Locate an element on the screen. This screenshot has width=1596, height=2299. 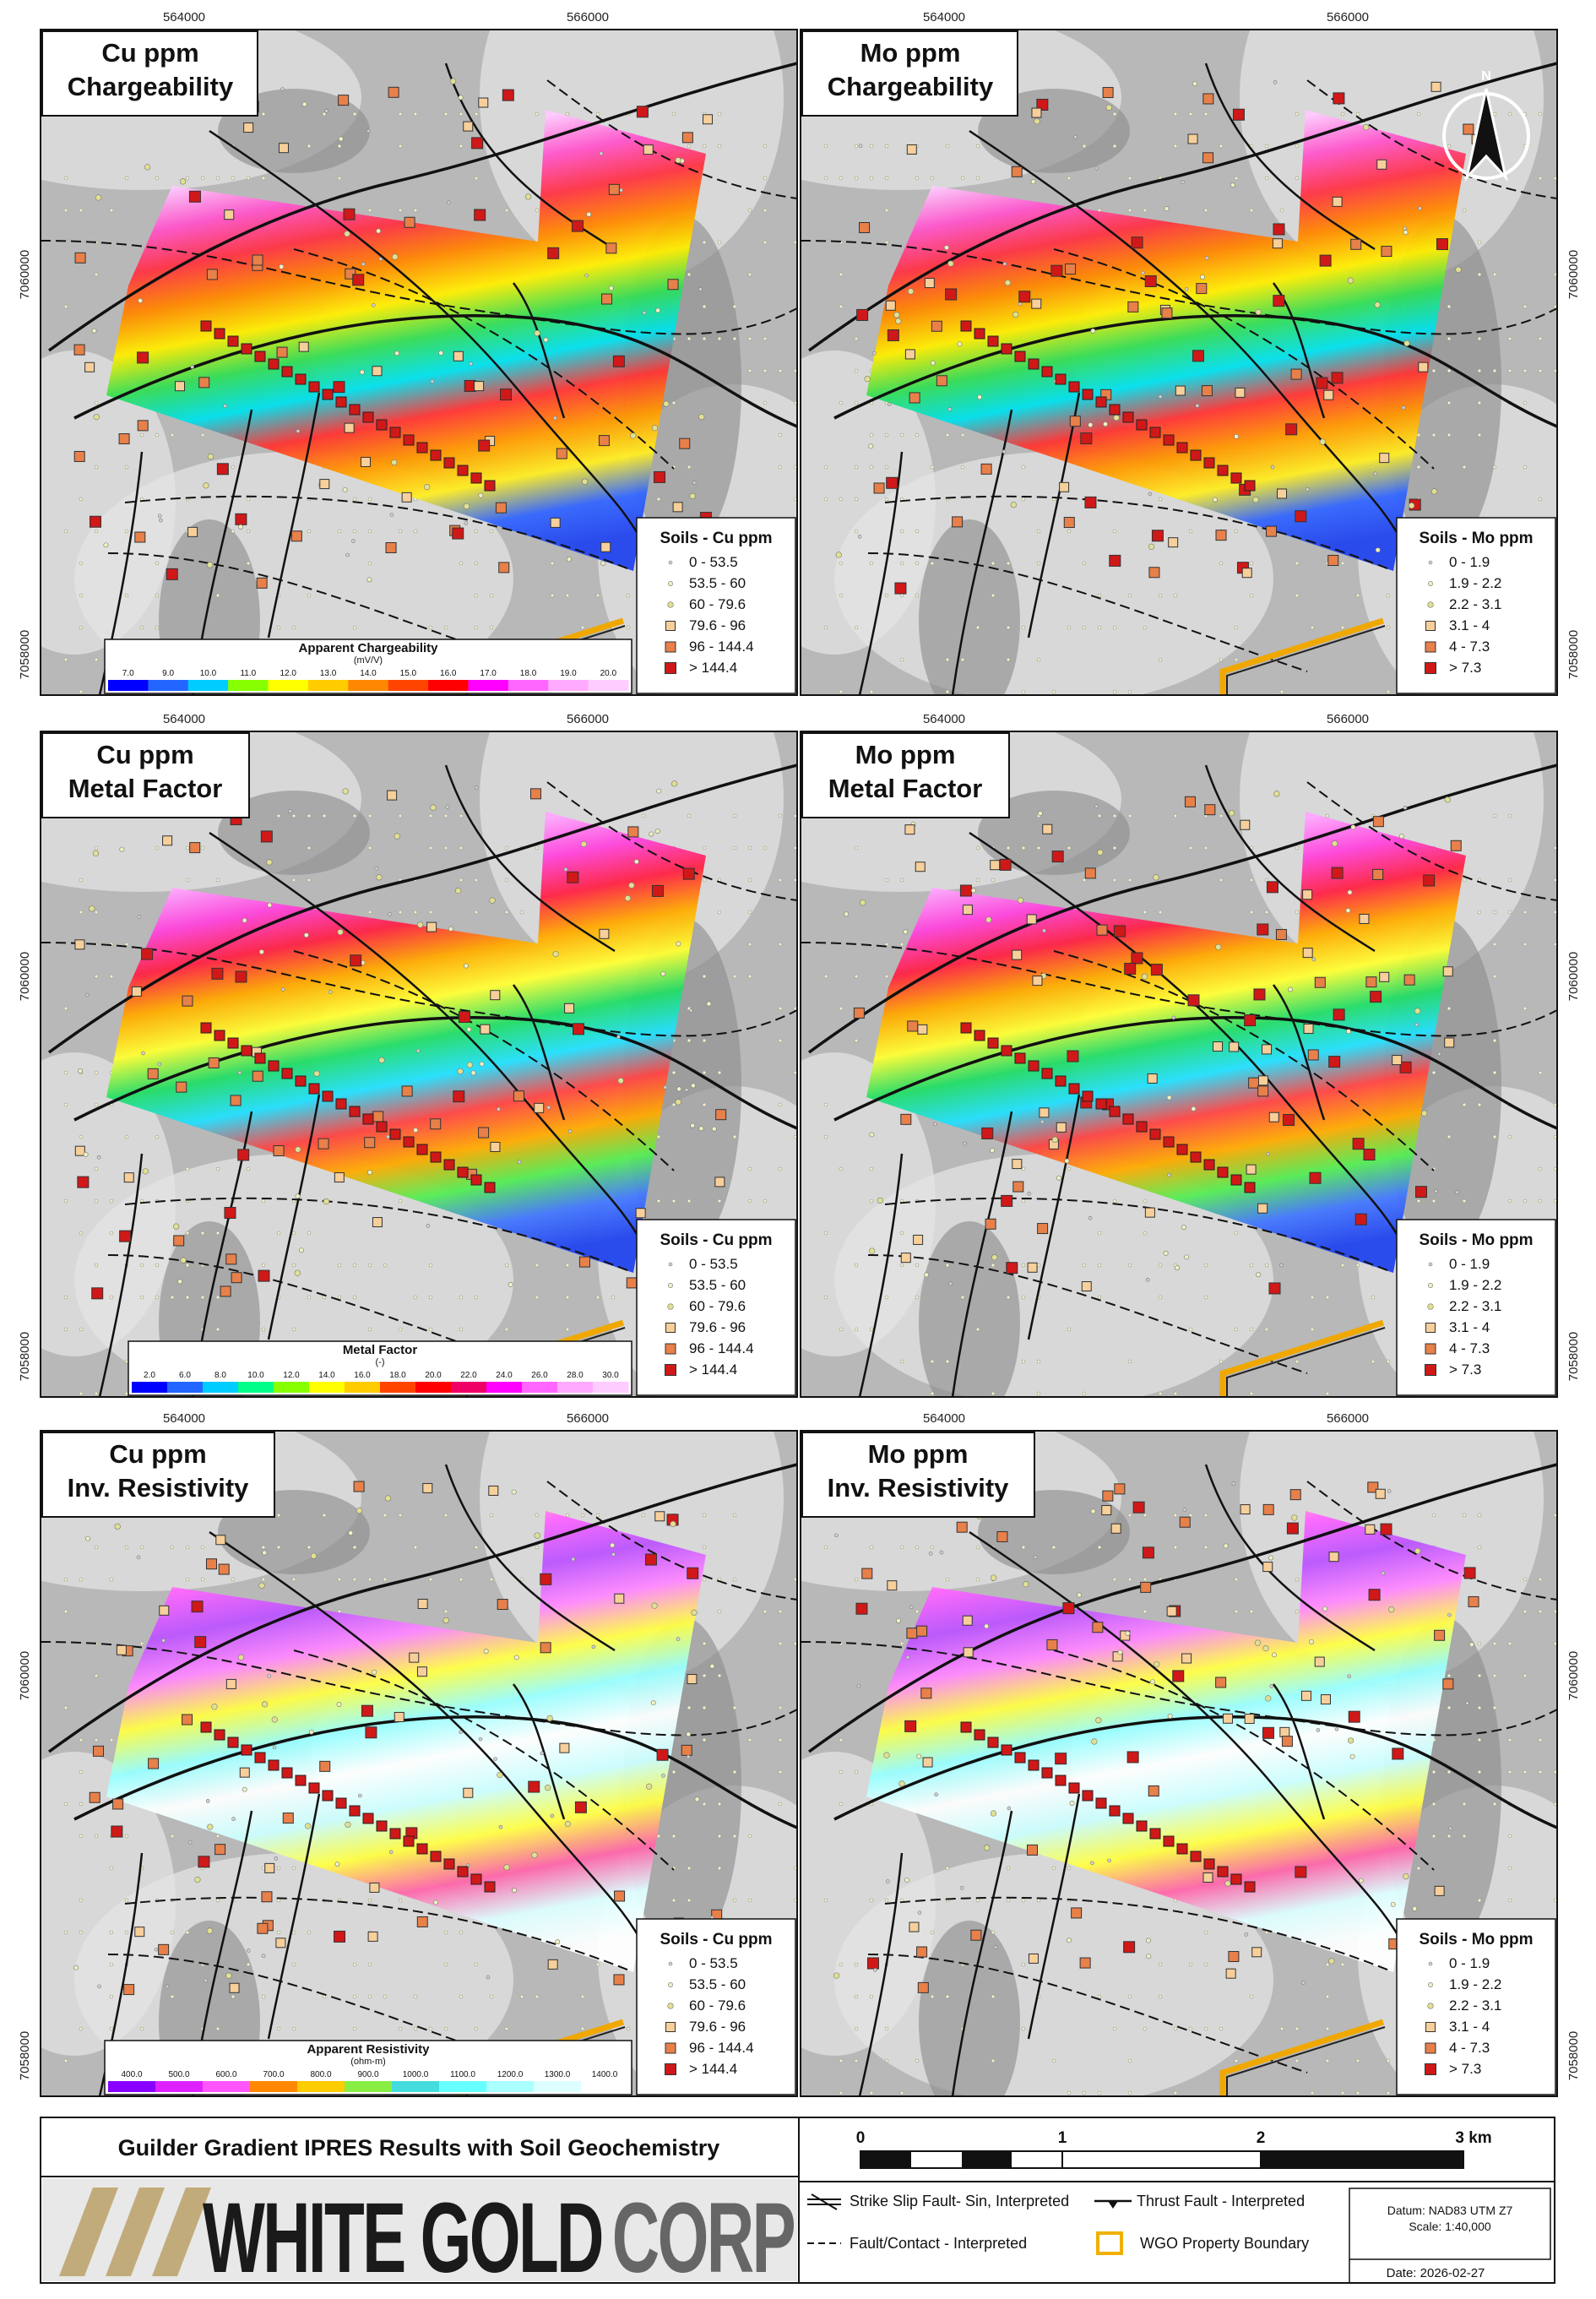
colorbar-tick-label: 18.0 is located at coordinates (528, 673).